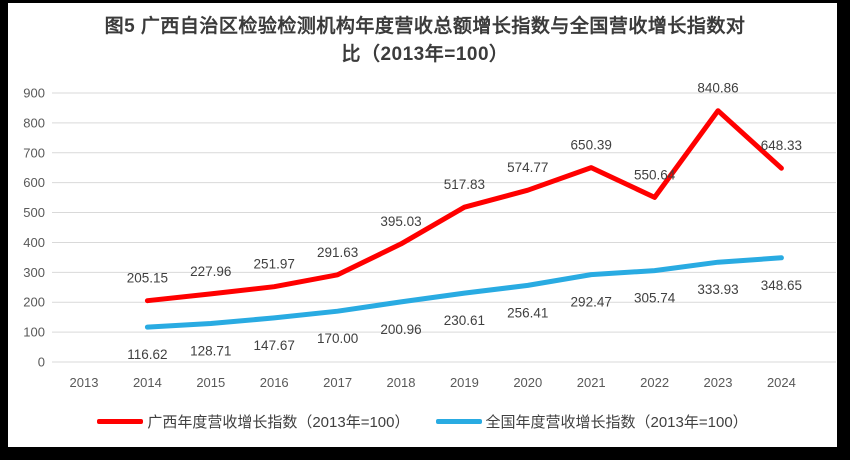 This screenshot has height=460, width=850. Describe the element at coordinates (274, 382) in the screenshot. I see `x-axis-tick-label-2016: 2016` at that location.